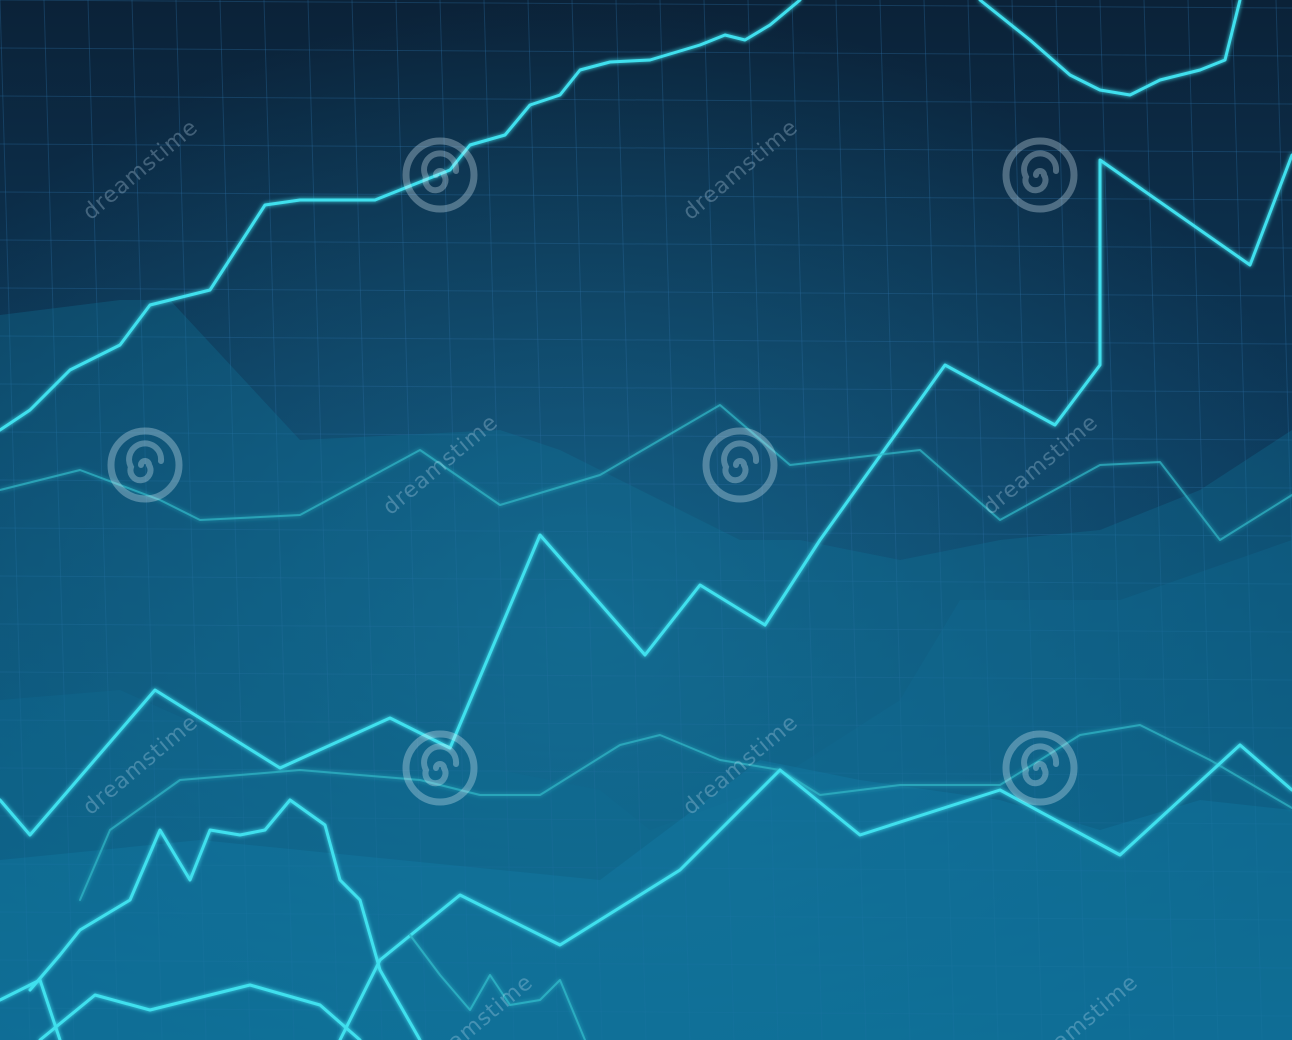  What do you see at coordinates (497, 987) in the screenshot?
I see `line-bottom-mid` at bounding box center [497, 987].